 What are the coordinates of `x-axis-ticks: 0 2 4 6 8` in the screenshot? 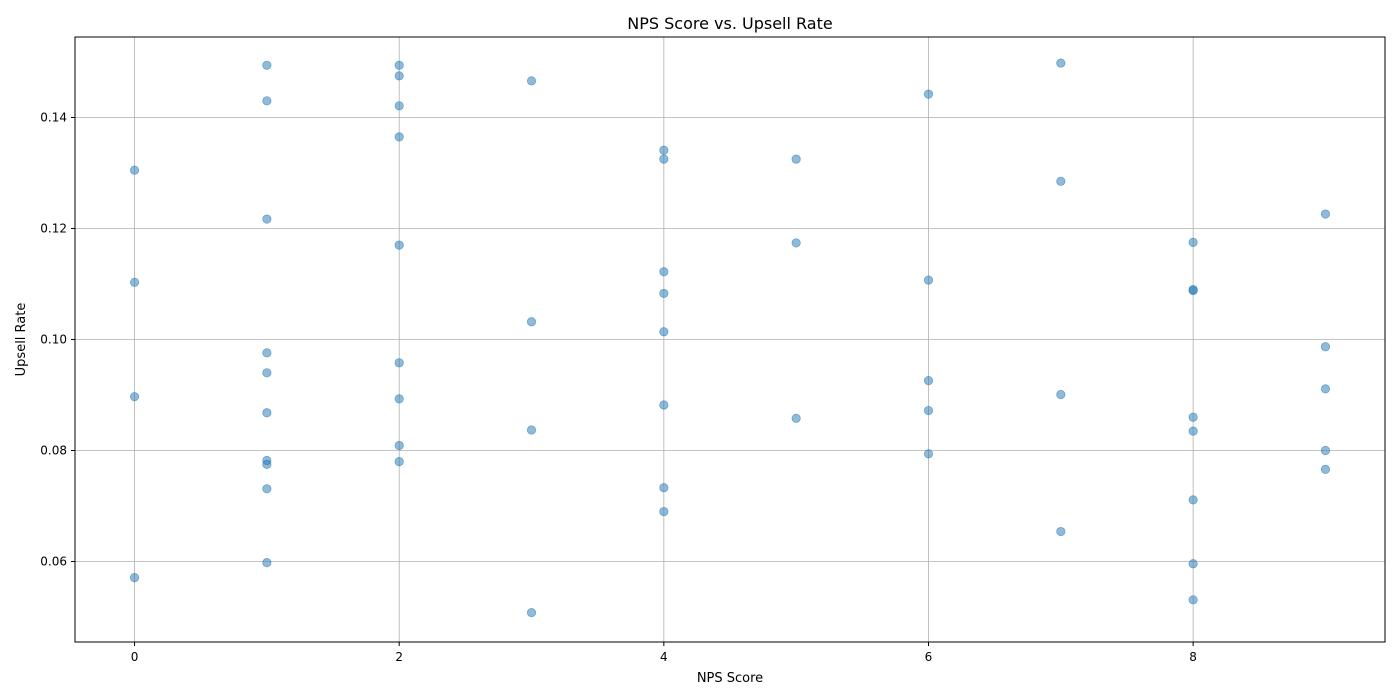 It's located at (664, 653).